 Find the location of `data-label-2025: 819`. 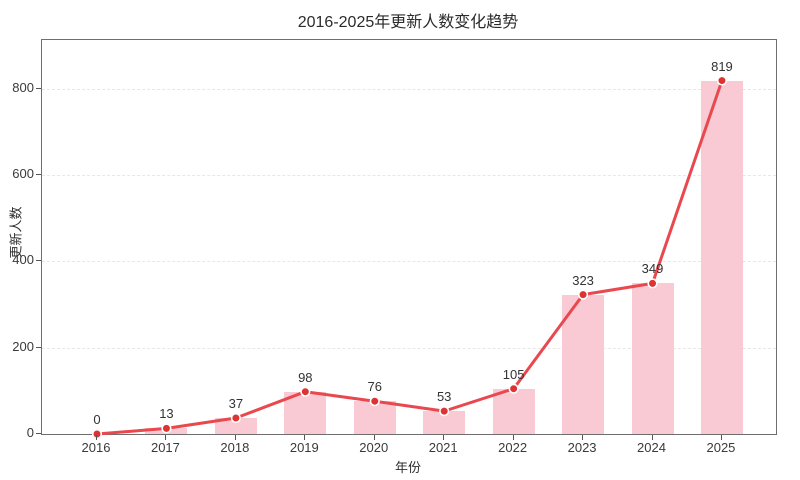

data-label-2025: 819 is located at coordinates (722, 66).